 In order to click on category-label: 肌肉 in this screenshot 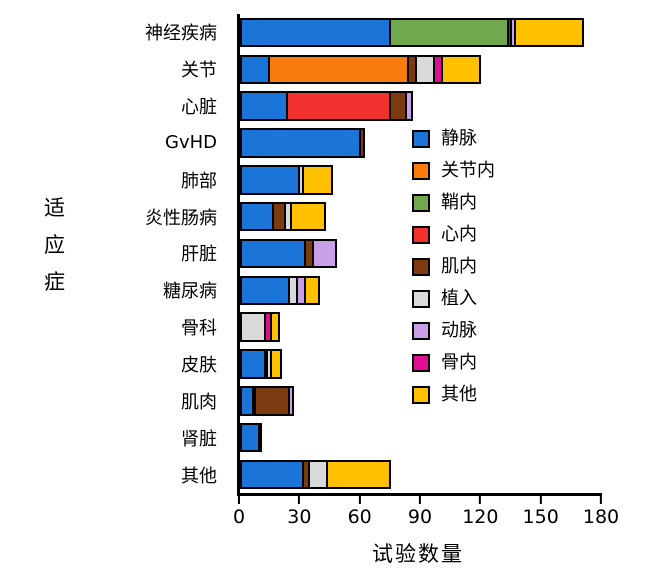, I will do `click(199, 402)`.